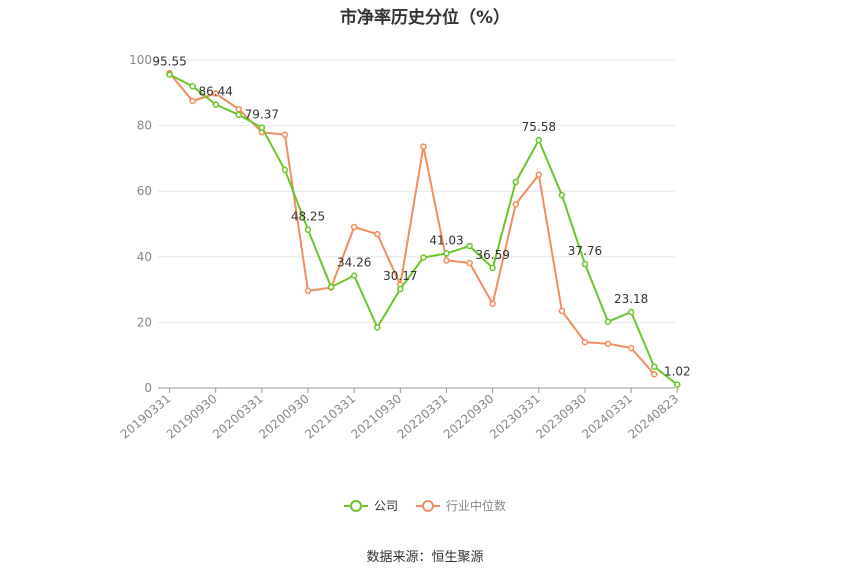 This screenshot has width=850, height=575. I want to click on x-tick-label: 20220930, so click(469, 417).